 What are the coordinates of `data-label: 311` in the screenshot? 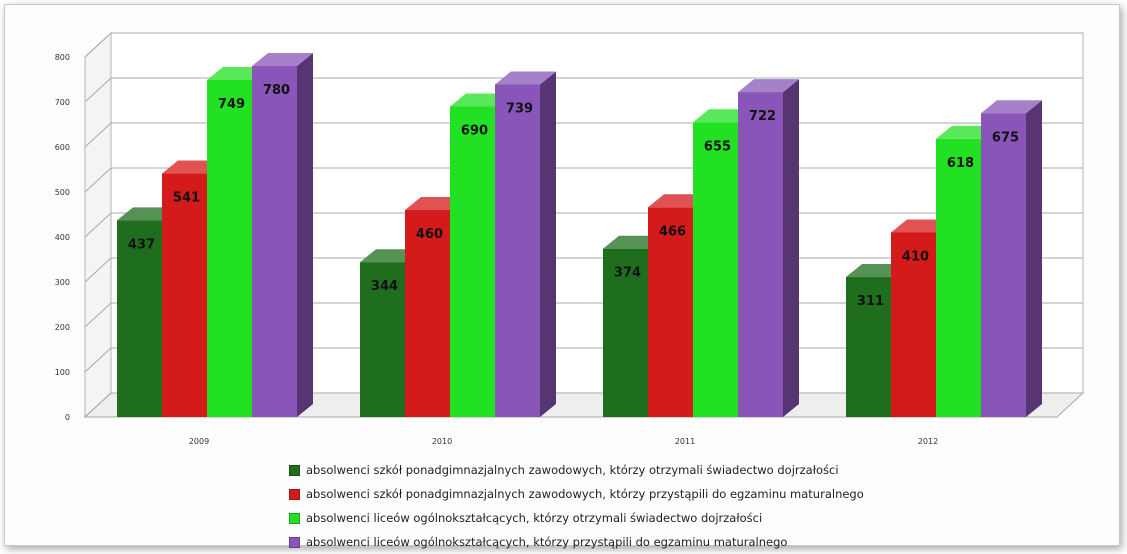 It's located at (870, 301).